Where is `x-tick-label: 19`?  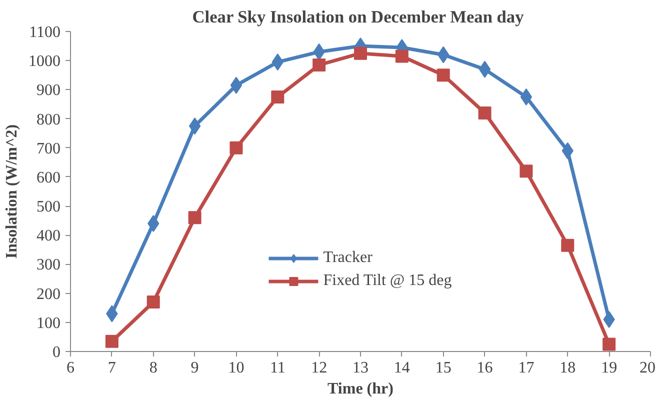 x-tick-label: 19 is located at coordinates (609, 368).